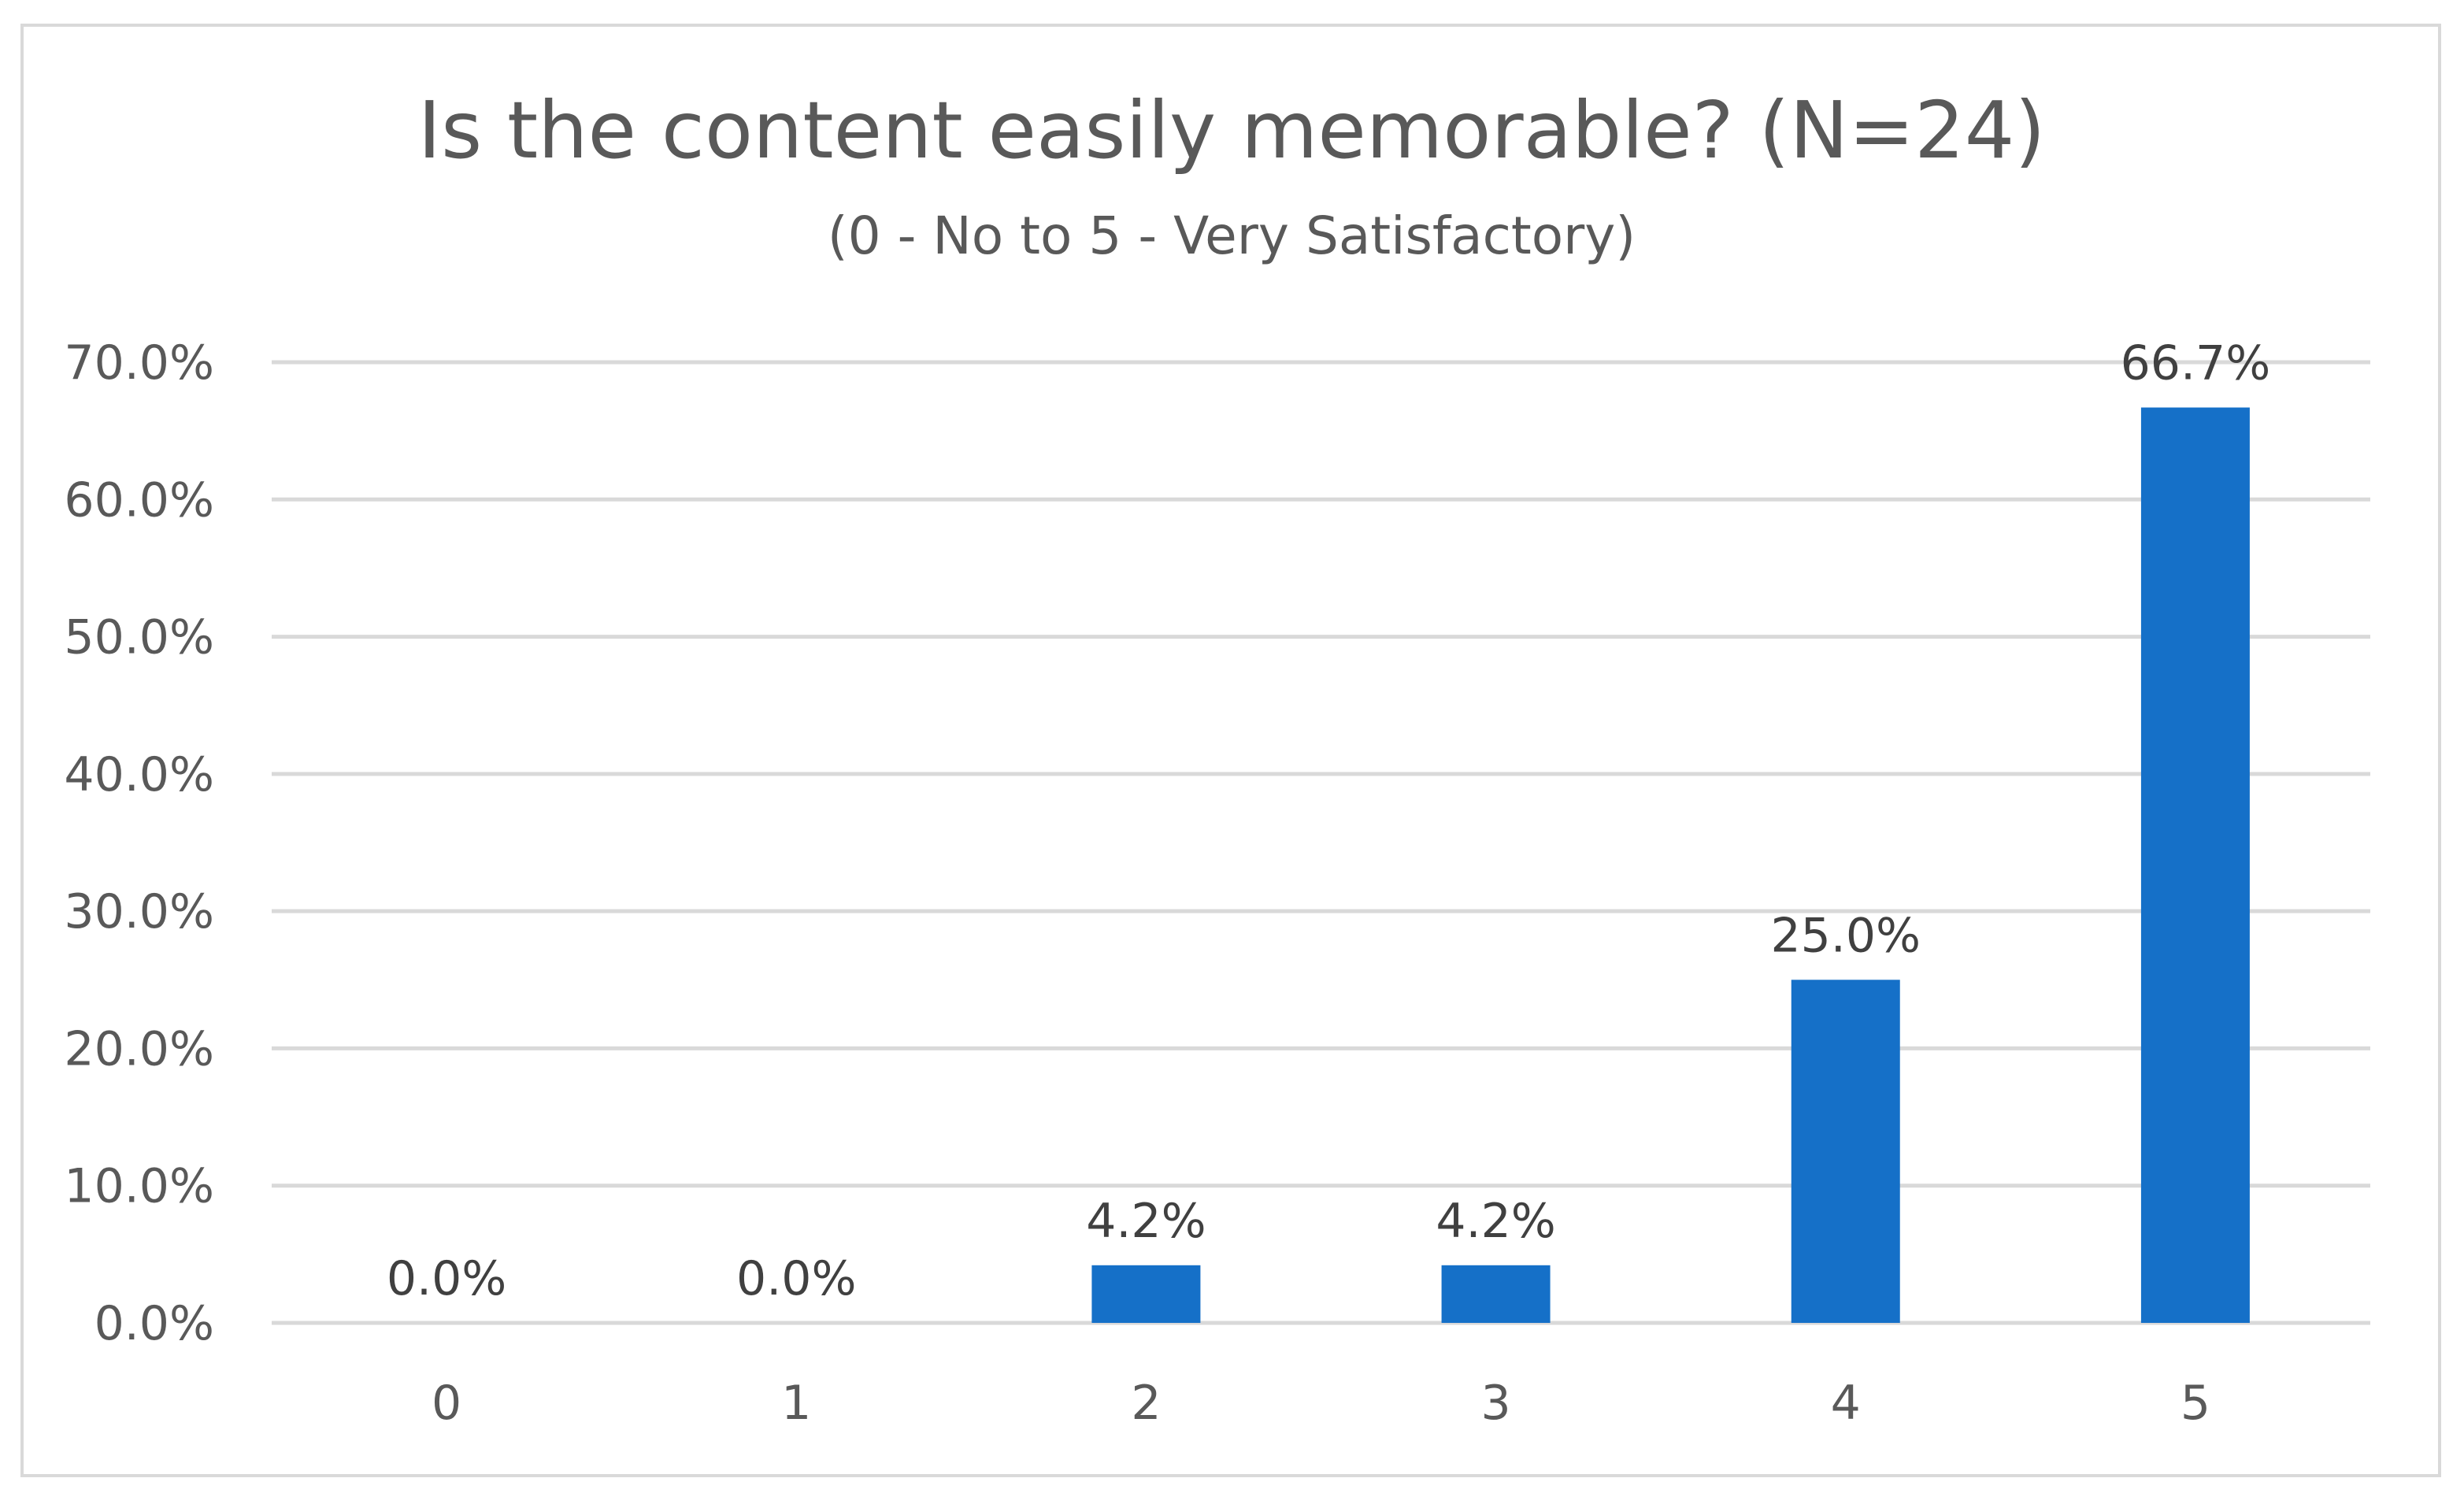 The width and height of the screenshot is (2464, 1504). Describe the element at coordinates (139, 363) in the screenshot. I see `y-tick-label: 70.0%` at that location.